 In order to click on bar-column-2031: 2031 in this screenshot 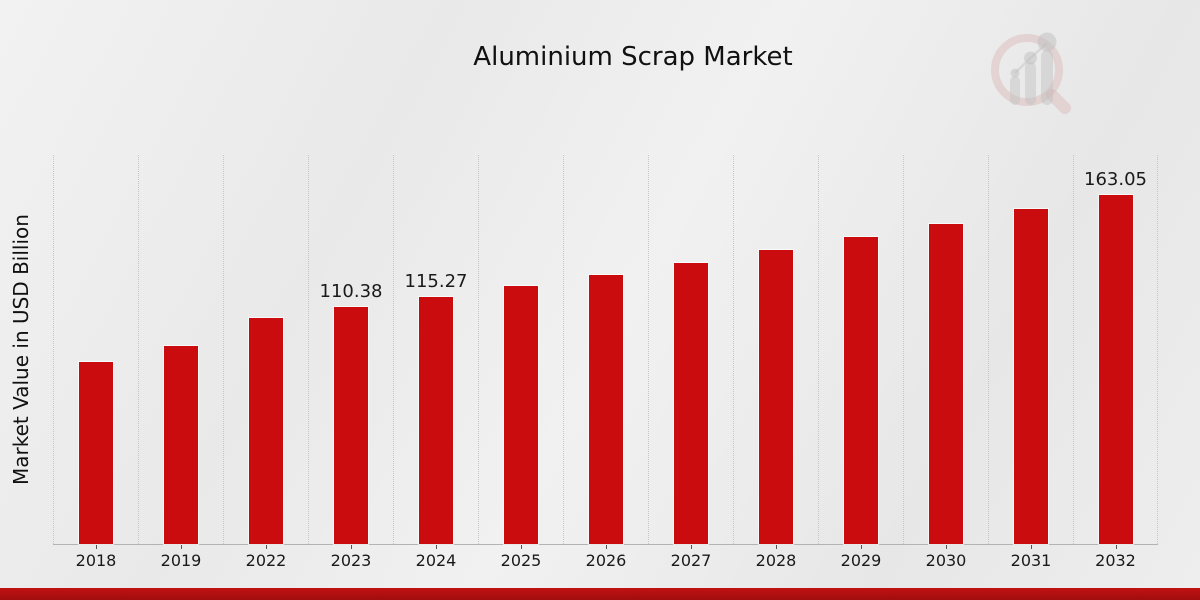, I will do `click(1030, 362)`.